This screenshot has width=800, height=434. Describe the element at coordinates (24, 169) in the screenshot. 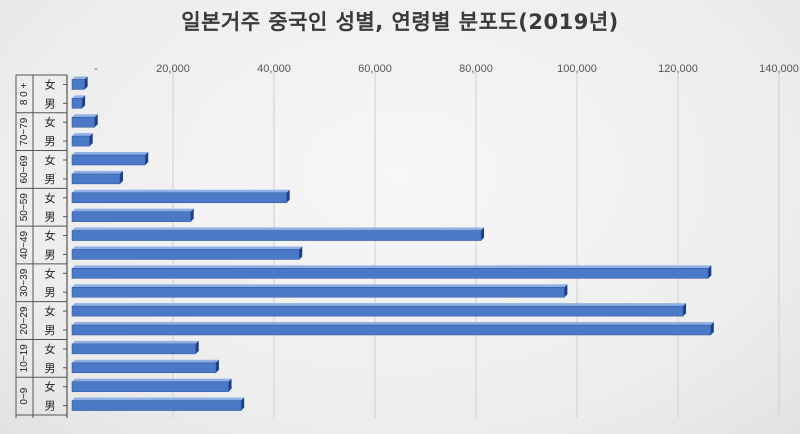

I see `age-group-label: 60~69` at that location.